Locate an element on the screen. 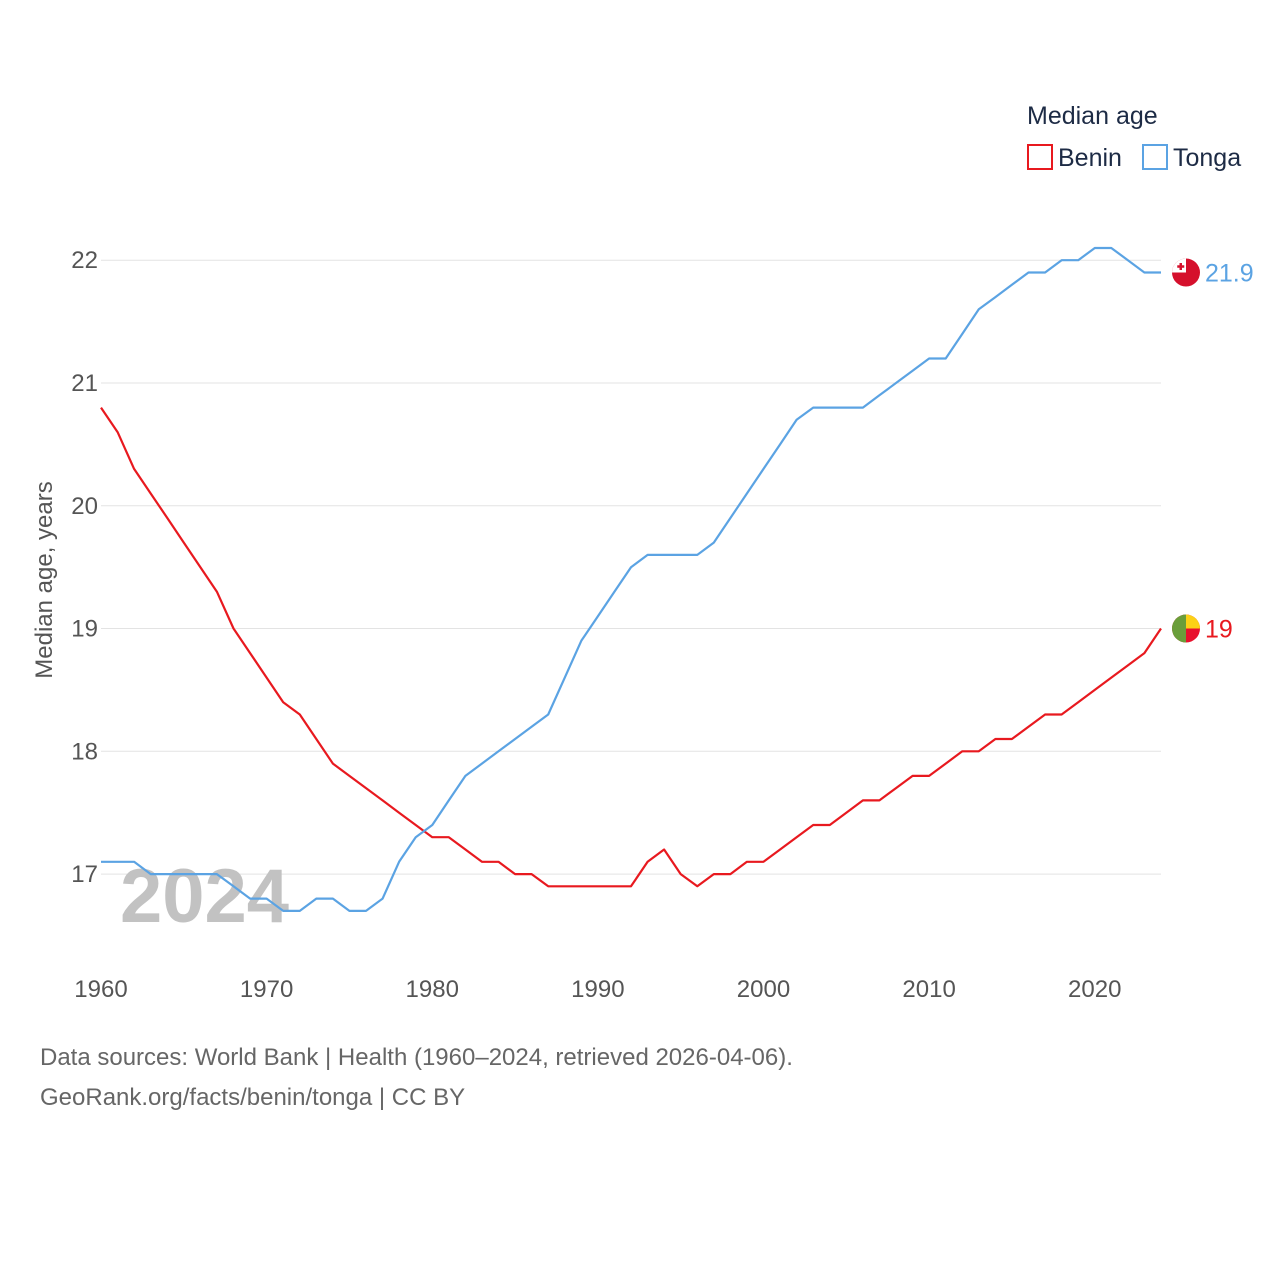 The image size is (1280, 1280). tonga-flag-icon is located at coordinates (1186, 272).